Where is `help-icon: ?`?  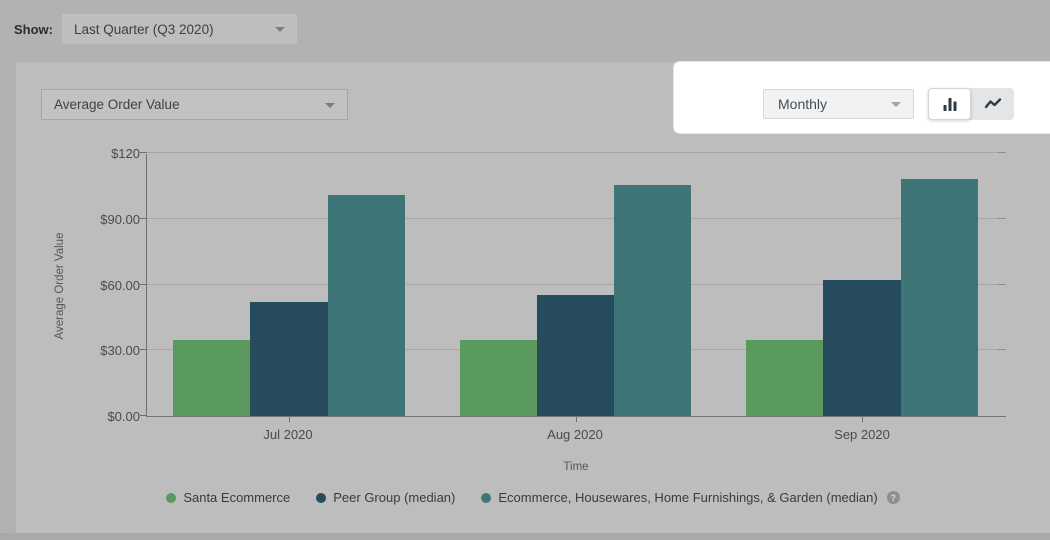 help-icon: ? is located at coordinates (893, 497).